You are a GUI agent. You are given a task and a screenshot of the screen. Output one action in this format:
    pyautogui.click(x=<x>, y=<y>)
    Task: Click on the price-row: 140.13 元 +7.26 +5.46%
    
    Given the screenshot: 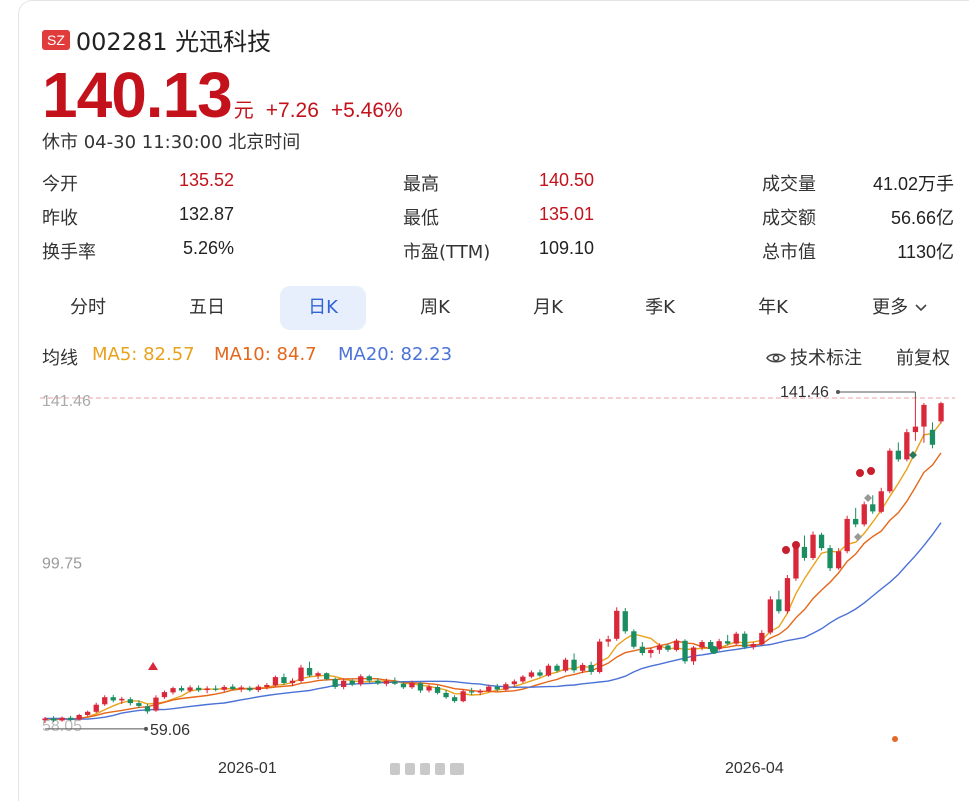 What is the action you would take?
    pyautogui.click(x=228, y=95)
    